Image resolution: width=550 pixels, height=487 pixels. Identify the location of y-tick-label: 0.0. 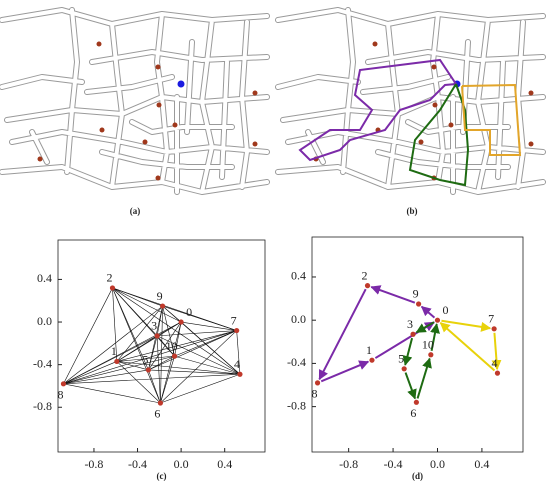
(44, 321).